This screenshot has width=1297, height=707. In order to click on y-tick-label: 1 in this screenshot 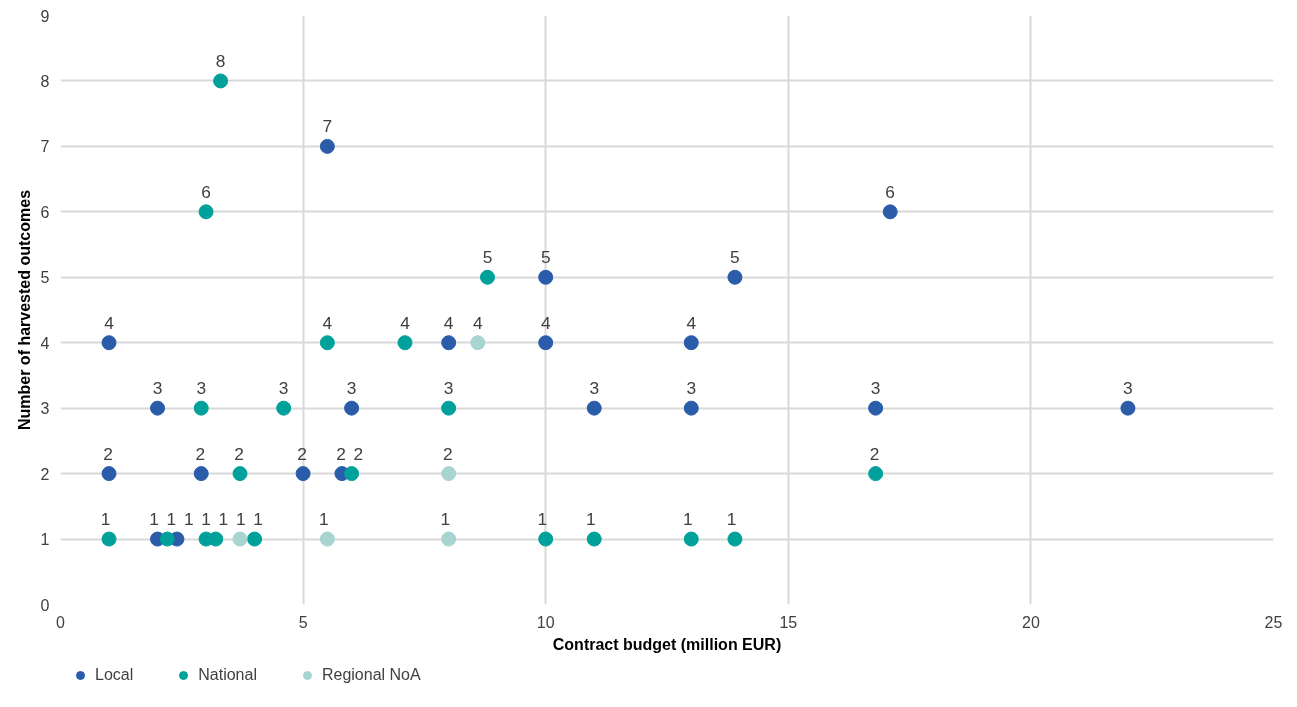, I will do `click(45, 540)`.